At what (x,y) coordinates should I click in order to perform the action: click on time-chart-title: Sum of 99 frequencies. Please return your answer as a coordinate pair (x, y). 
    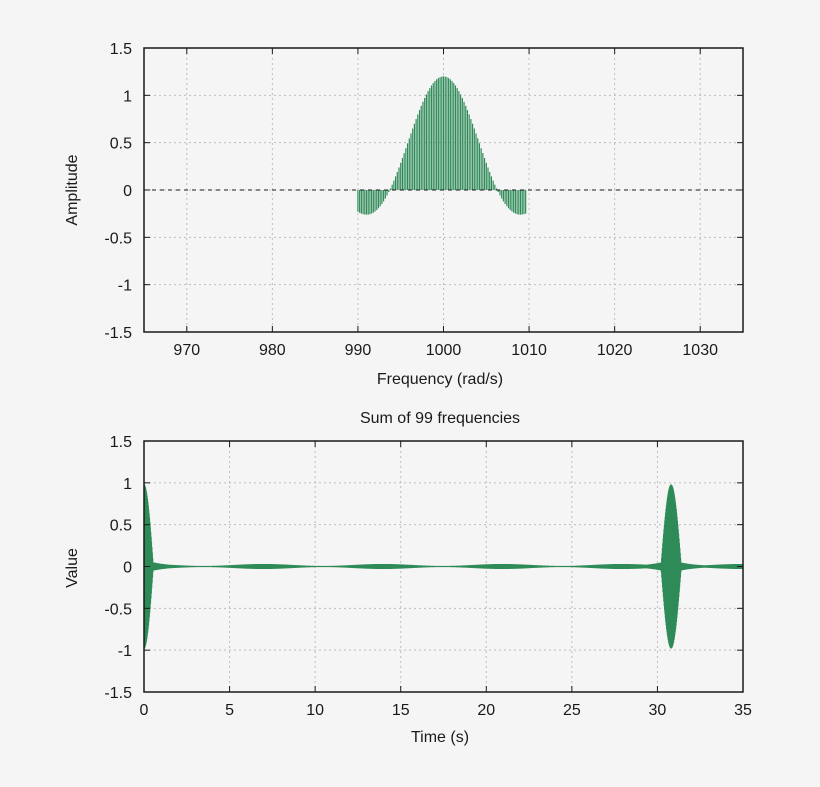
    Looking at the image, I should click on (440, 418).